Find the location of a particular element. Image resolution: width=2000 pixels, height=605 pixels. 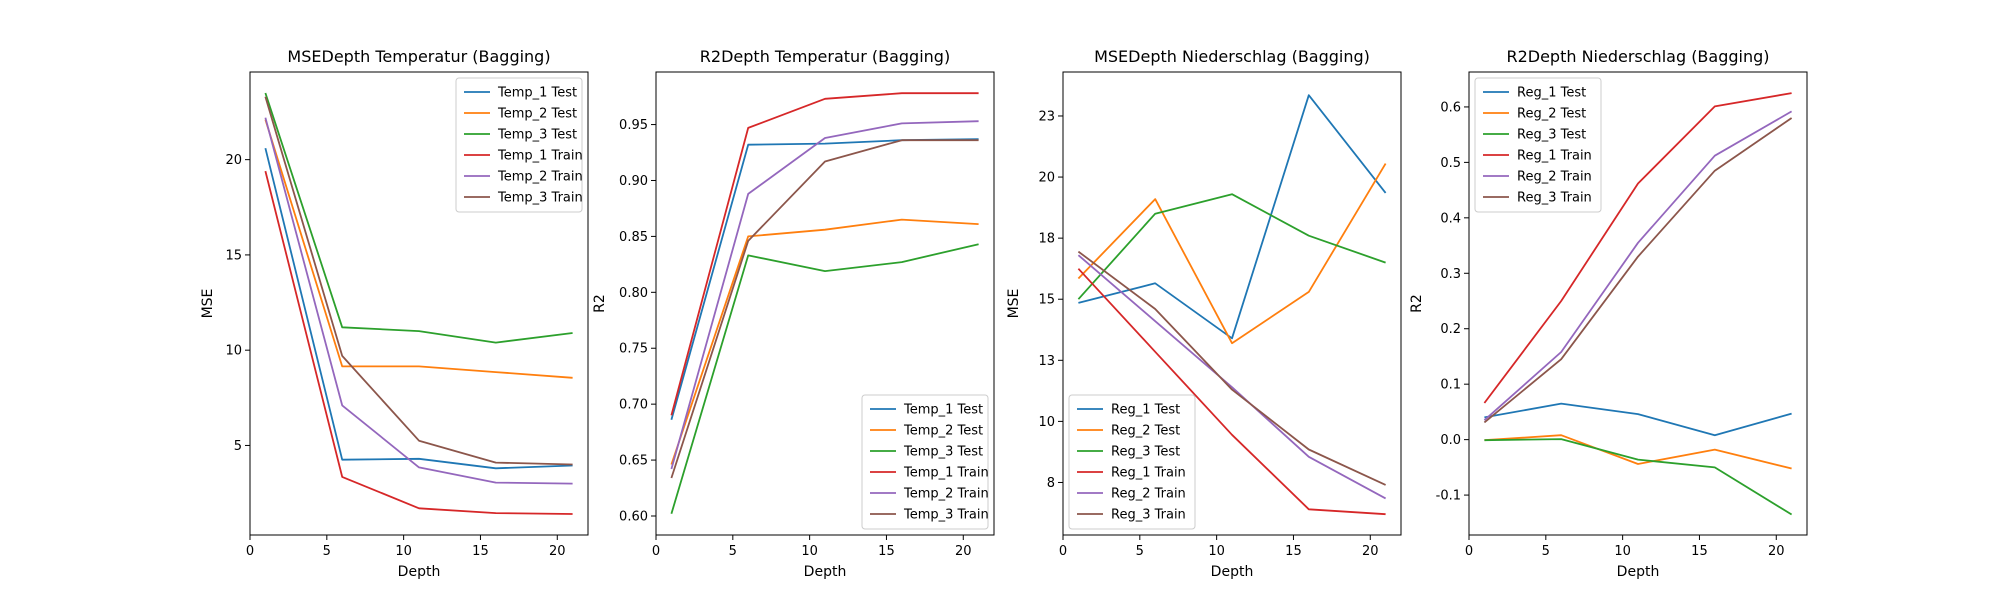

y-tick-label: 0.75 is located at coordinates (633, 349).